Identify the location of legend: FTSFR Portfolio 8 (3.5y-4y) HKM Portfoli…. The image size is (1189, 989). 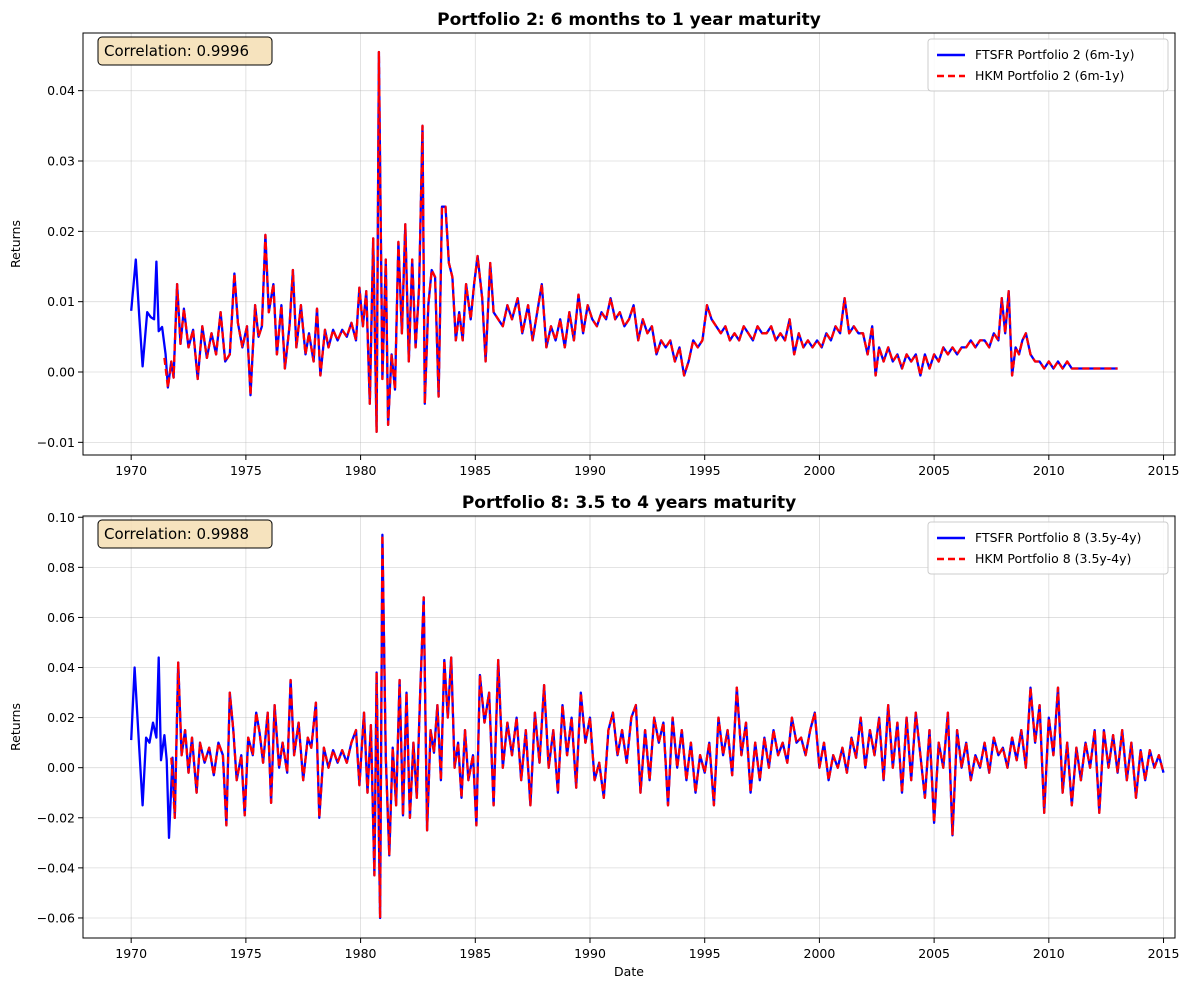
(1048, 548).